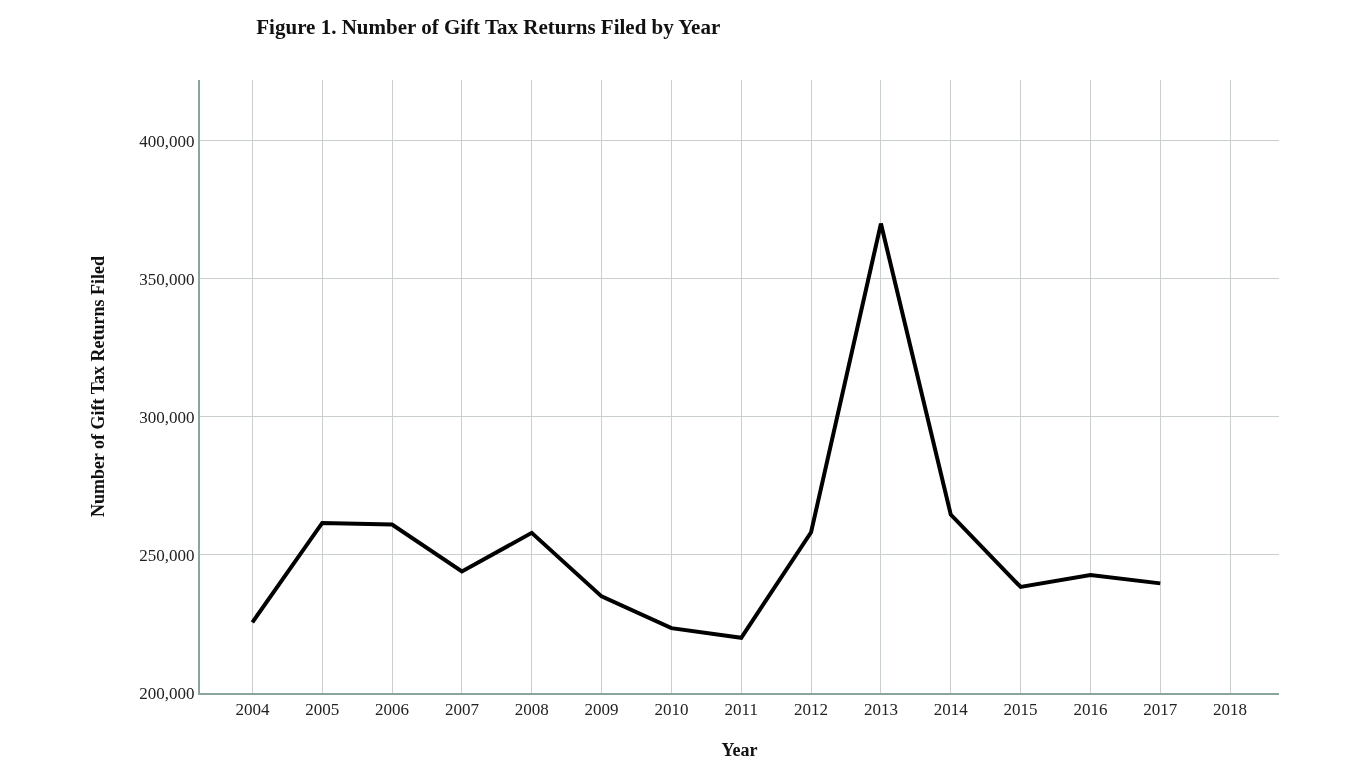  Describe the element at coordinates (671, 710) in the screenshot. I see `x-tick-label: 2010` at that location.